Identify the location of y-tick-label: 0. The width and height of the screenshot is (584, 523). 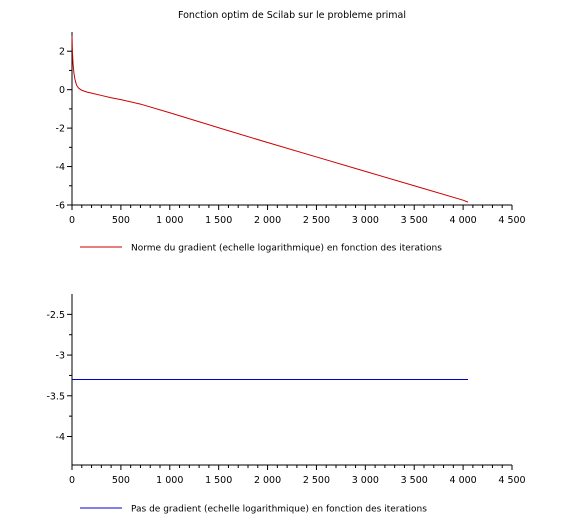
(62, 90).